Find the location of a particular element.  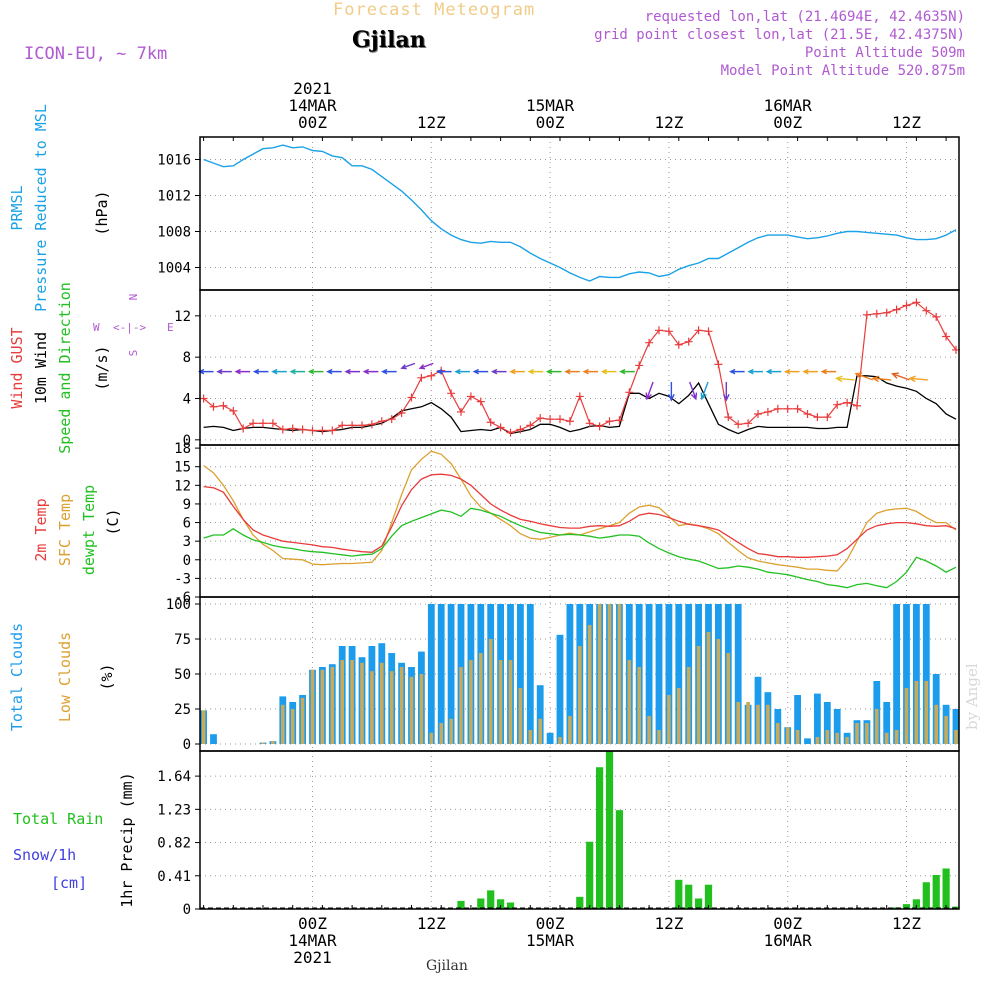

time-label-bottom: 15MAR is located at coordinates (550, 940).